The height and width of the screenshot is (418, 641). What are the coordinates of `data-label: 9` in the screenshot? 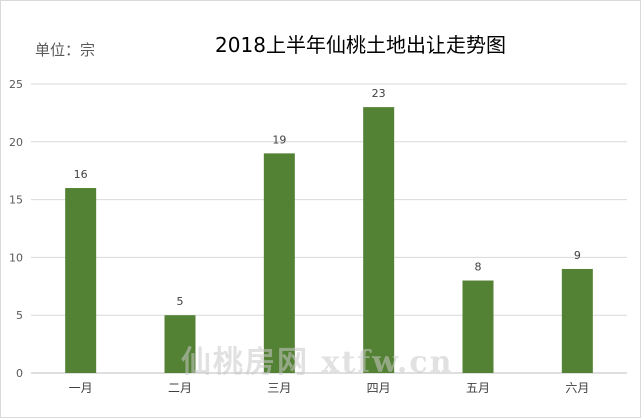 It's located at (577, 255).